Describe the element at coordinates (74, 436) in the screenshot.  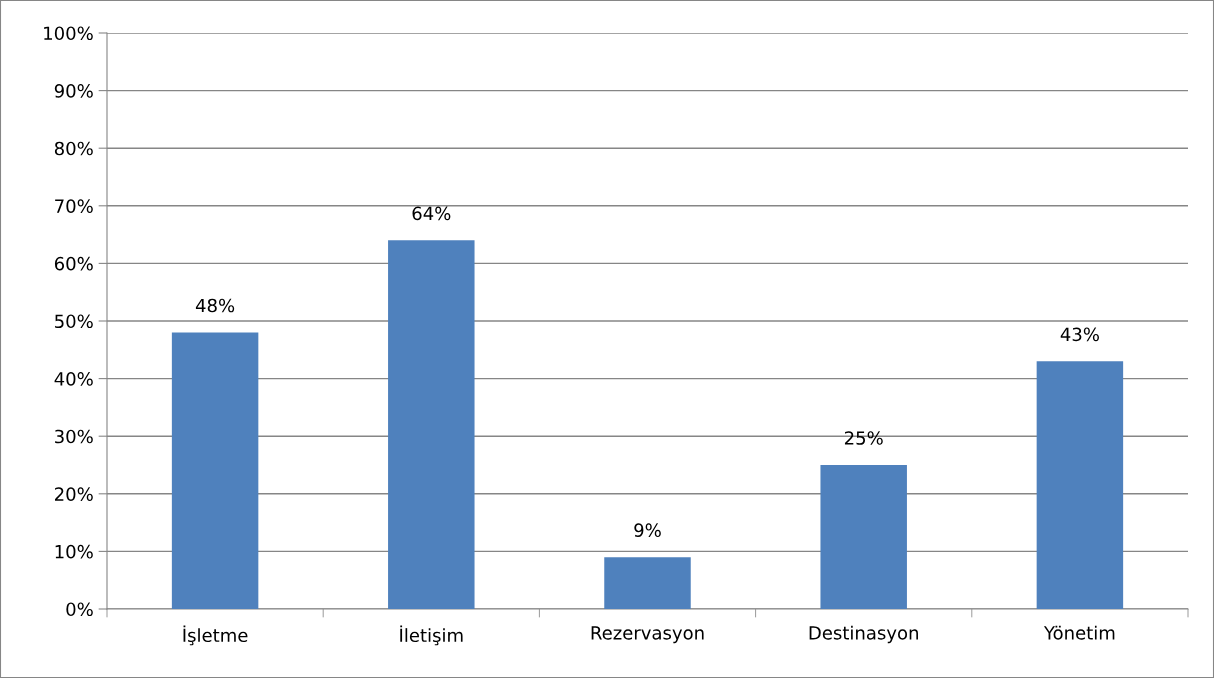
I see `y-tick-label: 30%` at that location.